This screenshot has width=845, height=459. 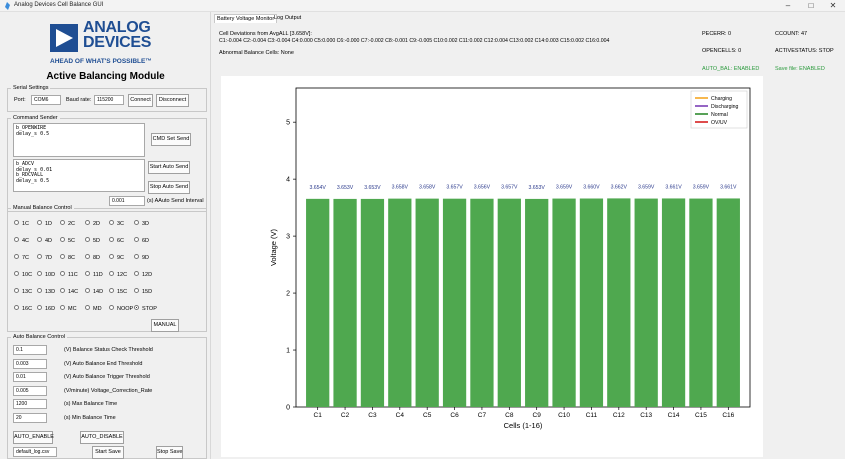 I want to click on radio-3c: 3C, so click(x=117, y=223).